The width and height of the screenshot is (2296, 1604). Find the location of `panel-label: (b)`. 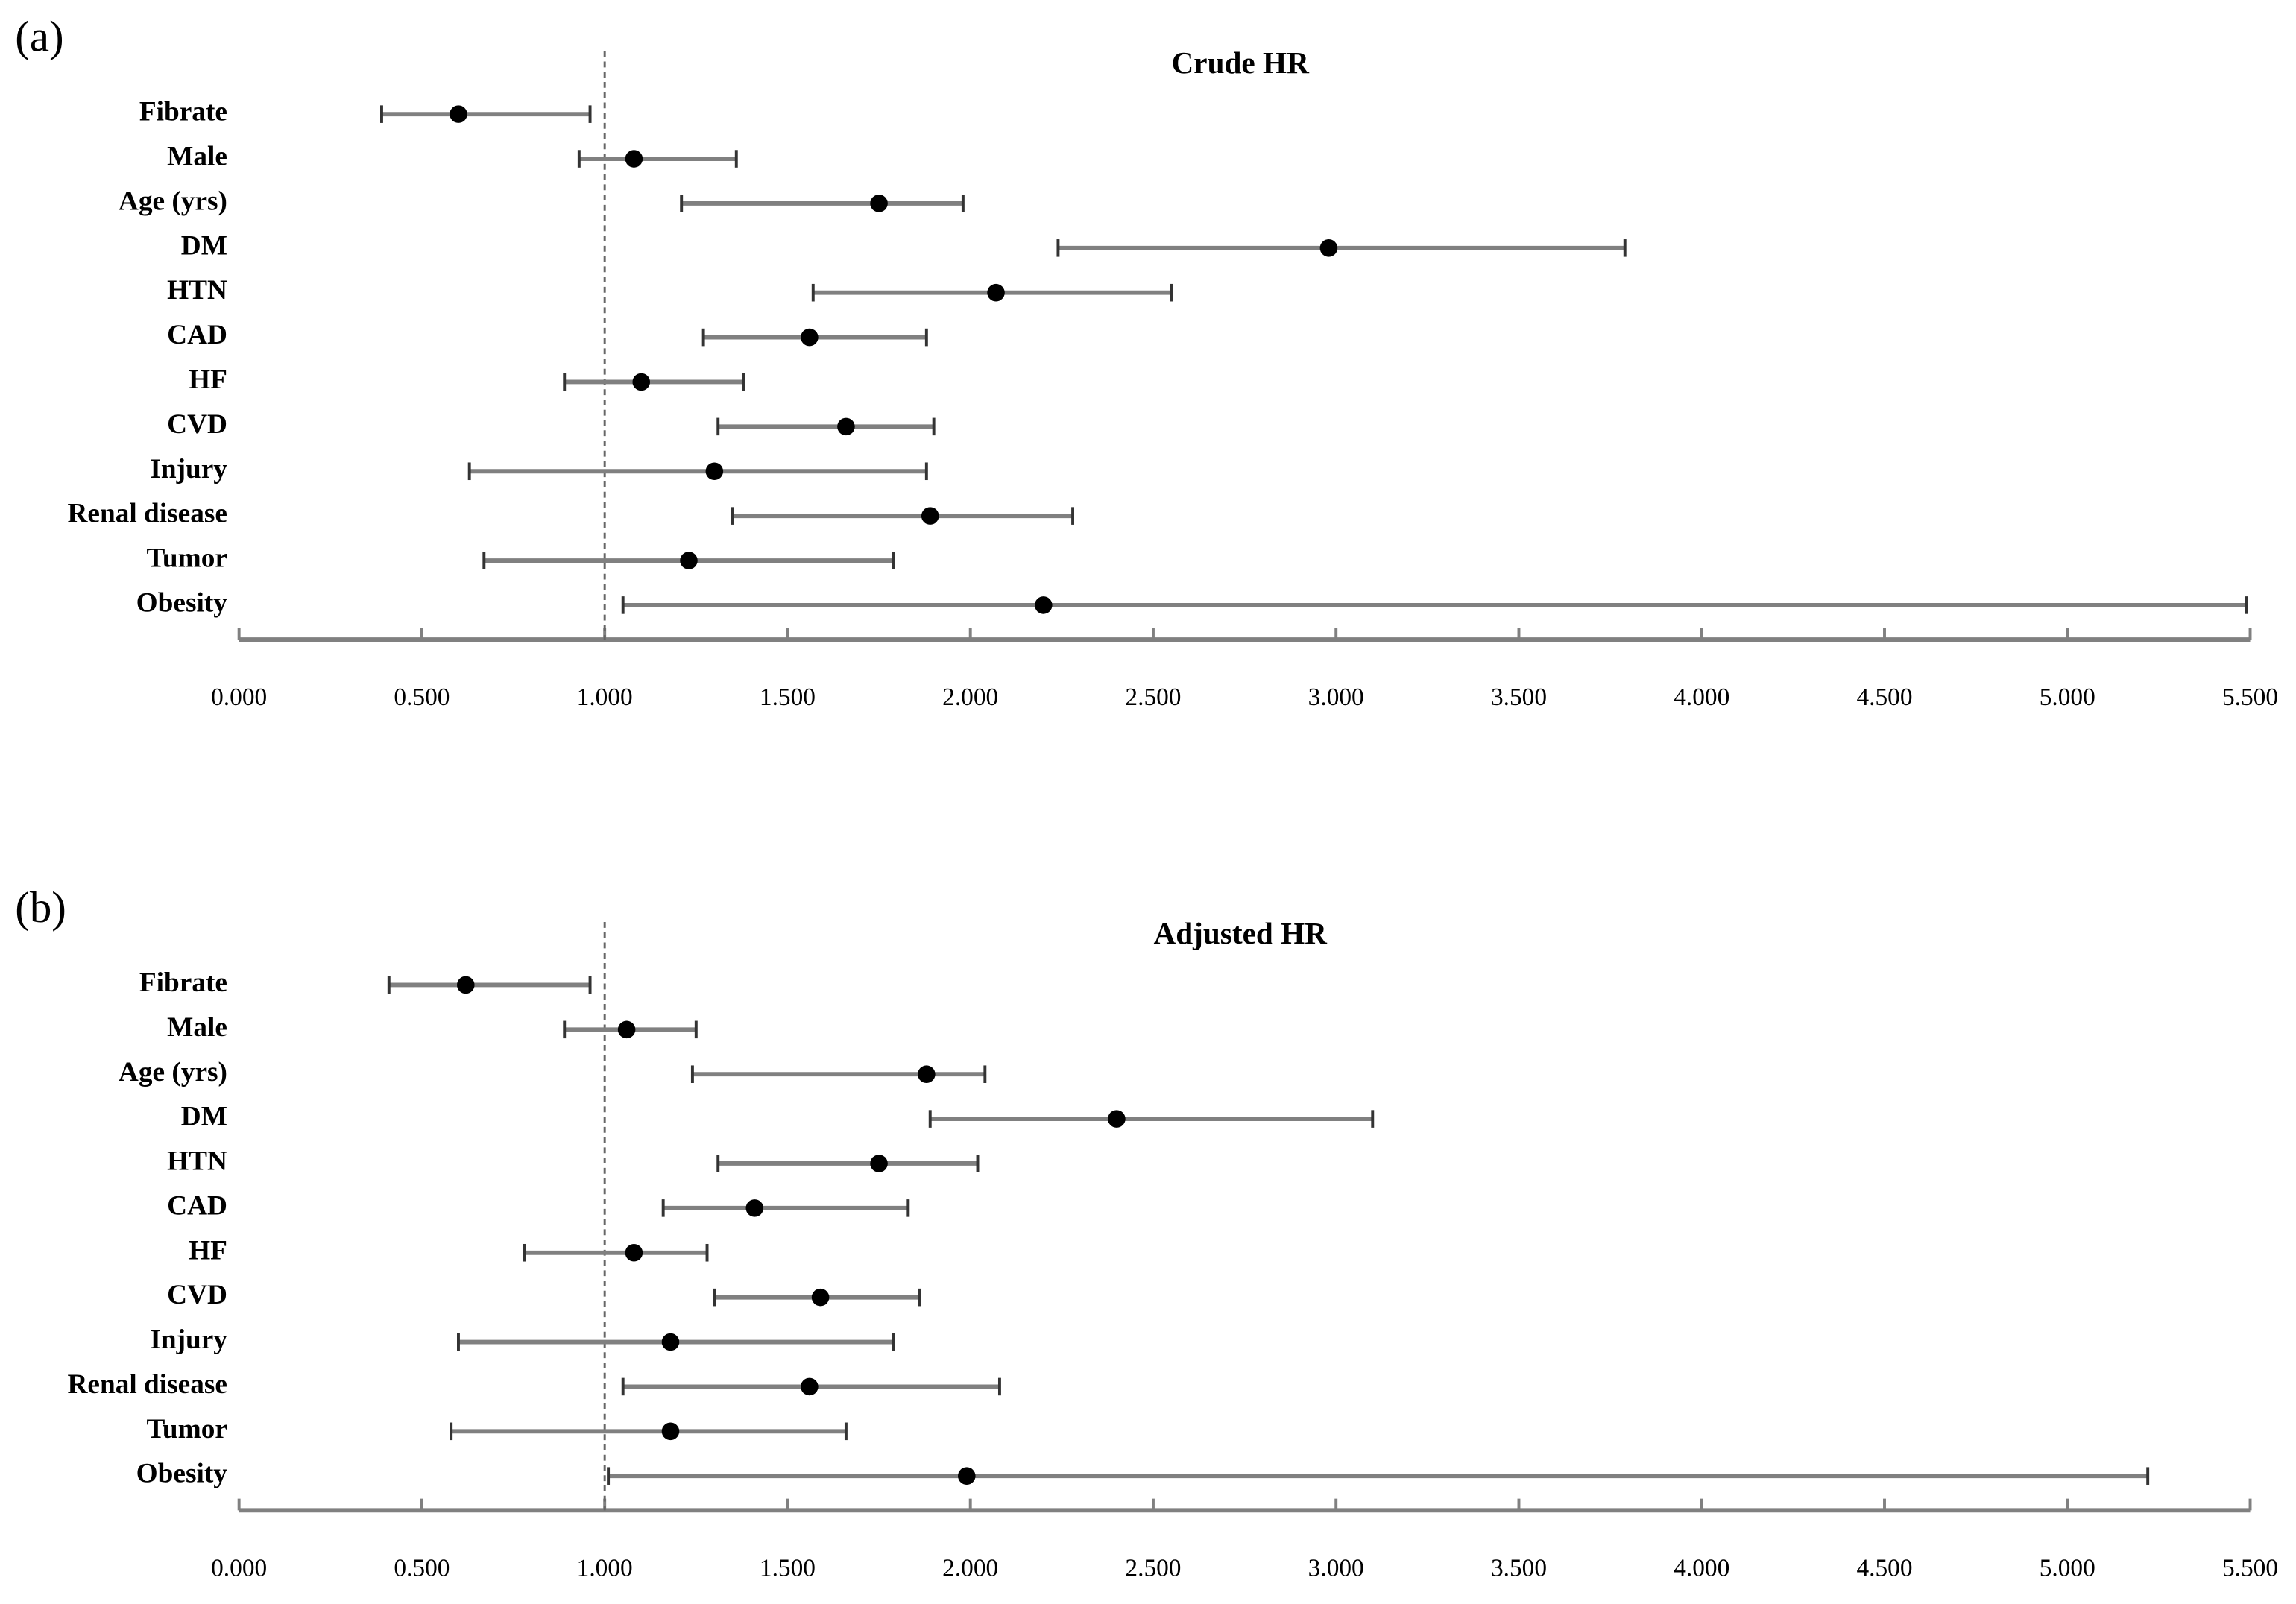

panel-label: (b) is located at coordinates (41, 907).